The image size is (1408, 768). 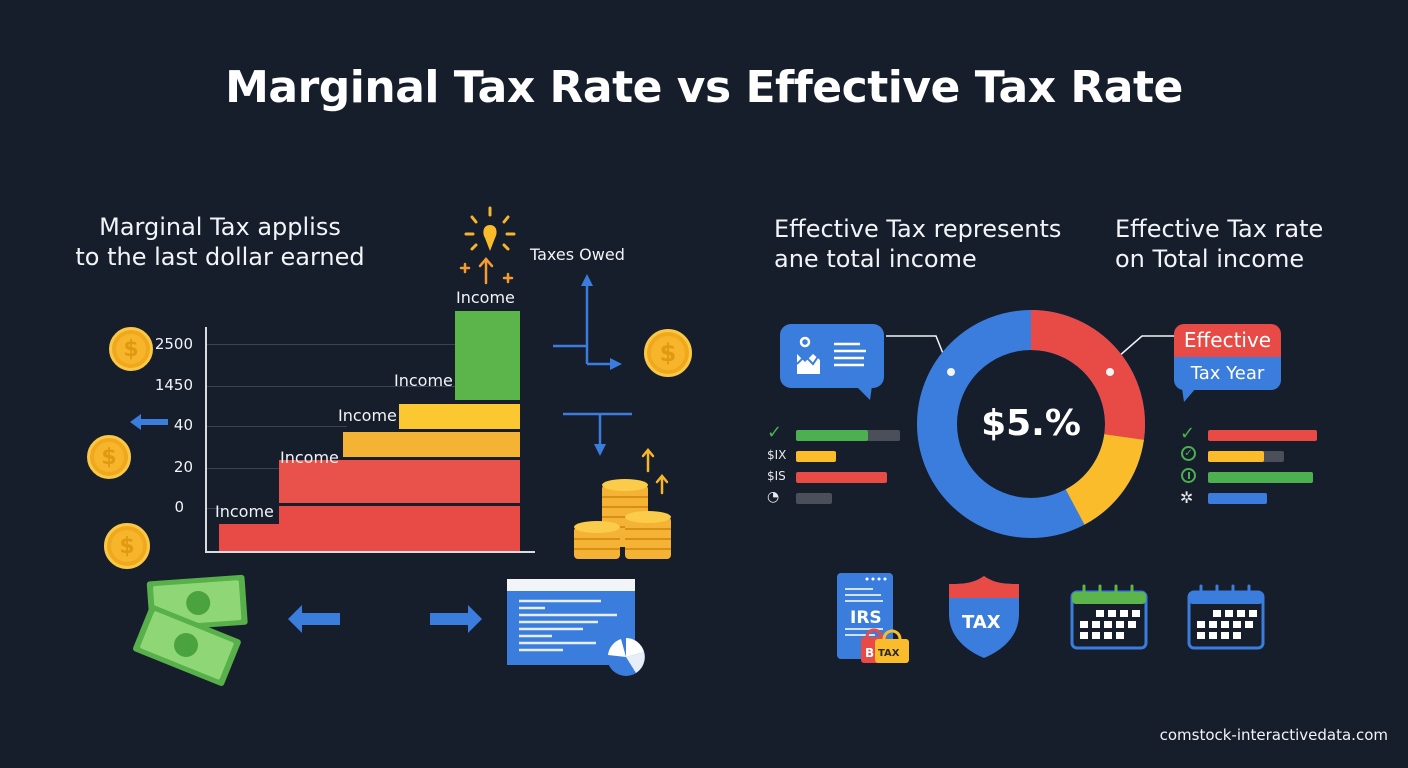 What do you see at coordinates (866, 618) in the screenshot?
I see `svg-text: IRS` at bounding box center [866, 618].